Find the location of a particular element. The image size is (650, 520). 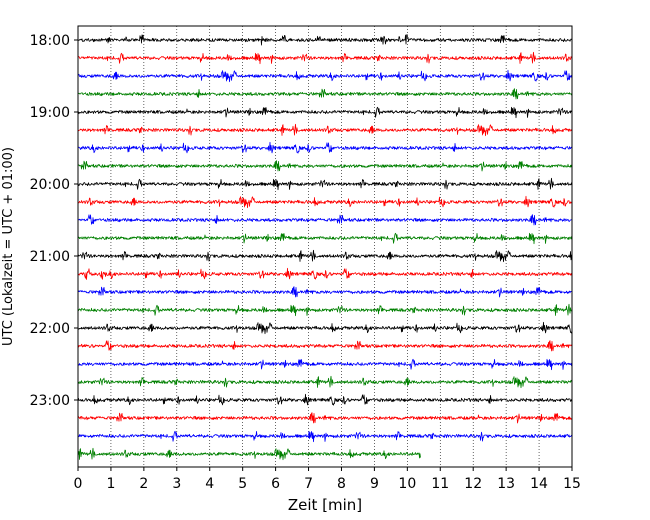

x-tick-label: 11 is located at coordinates (440, 484).